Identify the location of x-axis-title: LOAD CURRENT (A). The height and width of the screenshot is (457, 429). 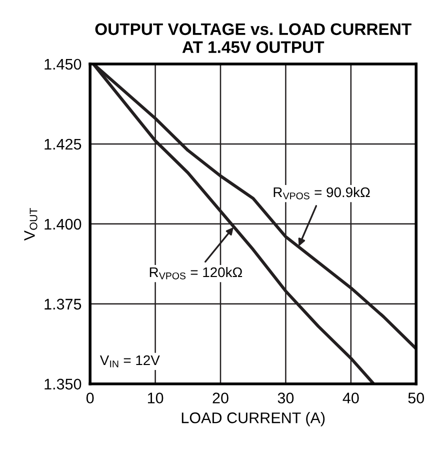
(253, 419).